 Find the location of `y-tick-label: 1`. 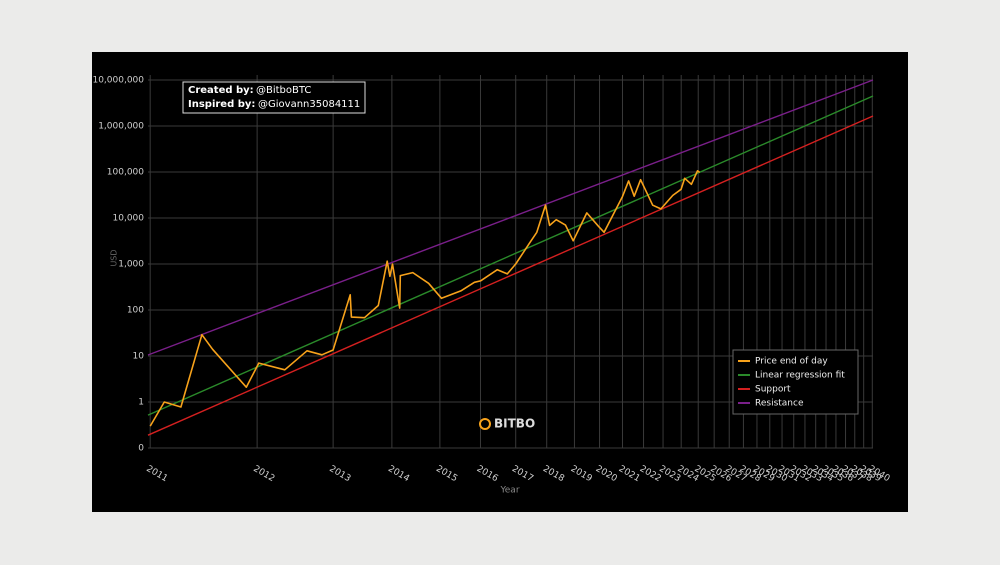

y-tick-label: 1 is located at coordinates (141, 403).